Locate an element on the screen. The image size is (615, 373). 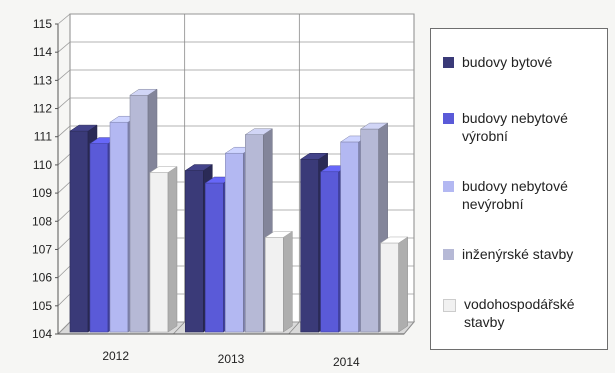
legend-item-inzenyrske-stavby: inženýrské stavby is located at coordinates (523, 254).